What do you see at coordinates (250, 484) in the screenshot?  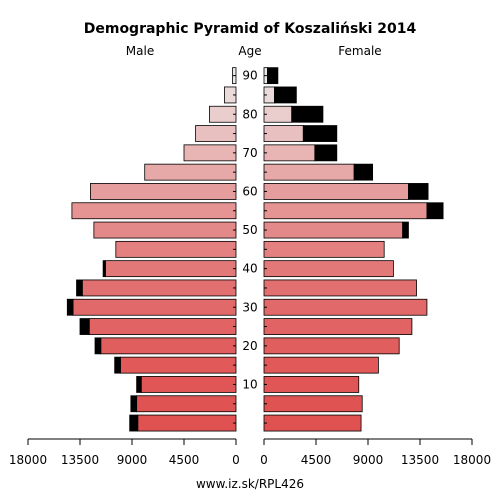 I see `footer-source: www.iz.sk/RPL426` at bounding box center [250, 484].